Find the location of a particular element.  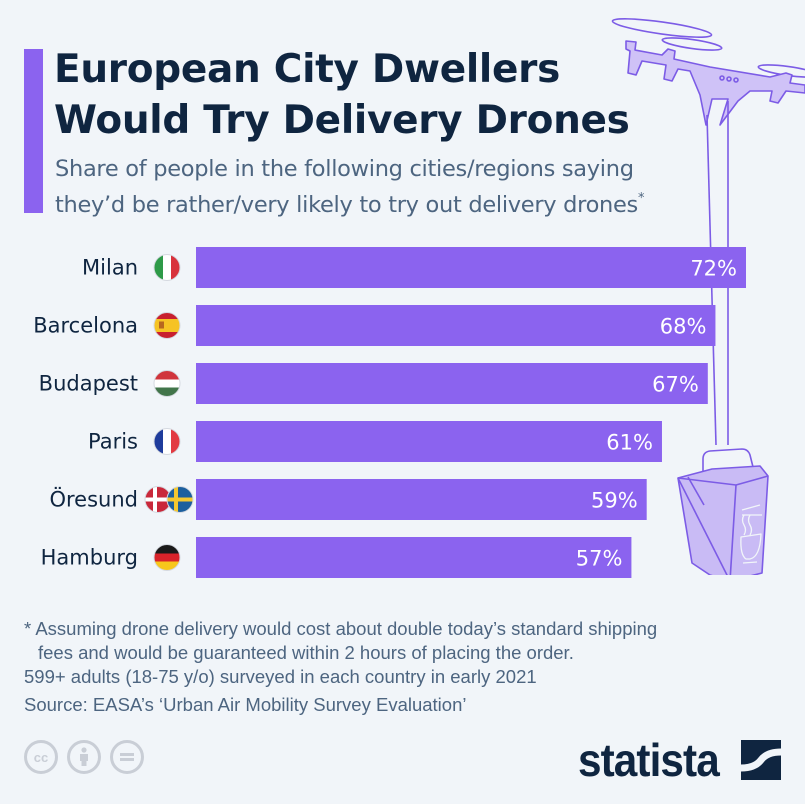

cc-label: cc is located at coordinates (41, 757).